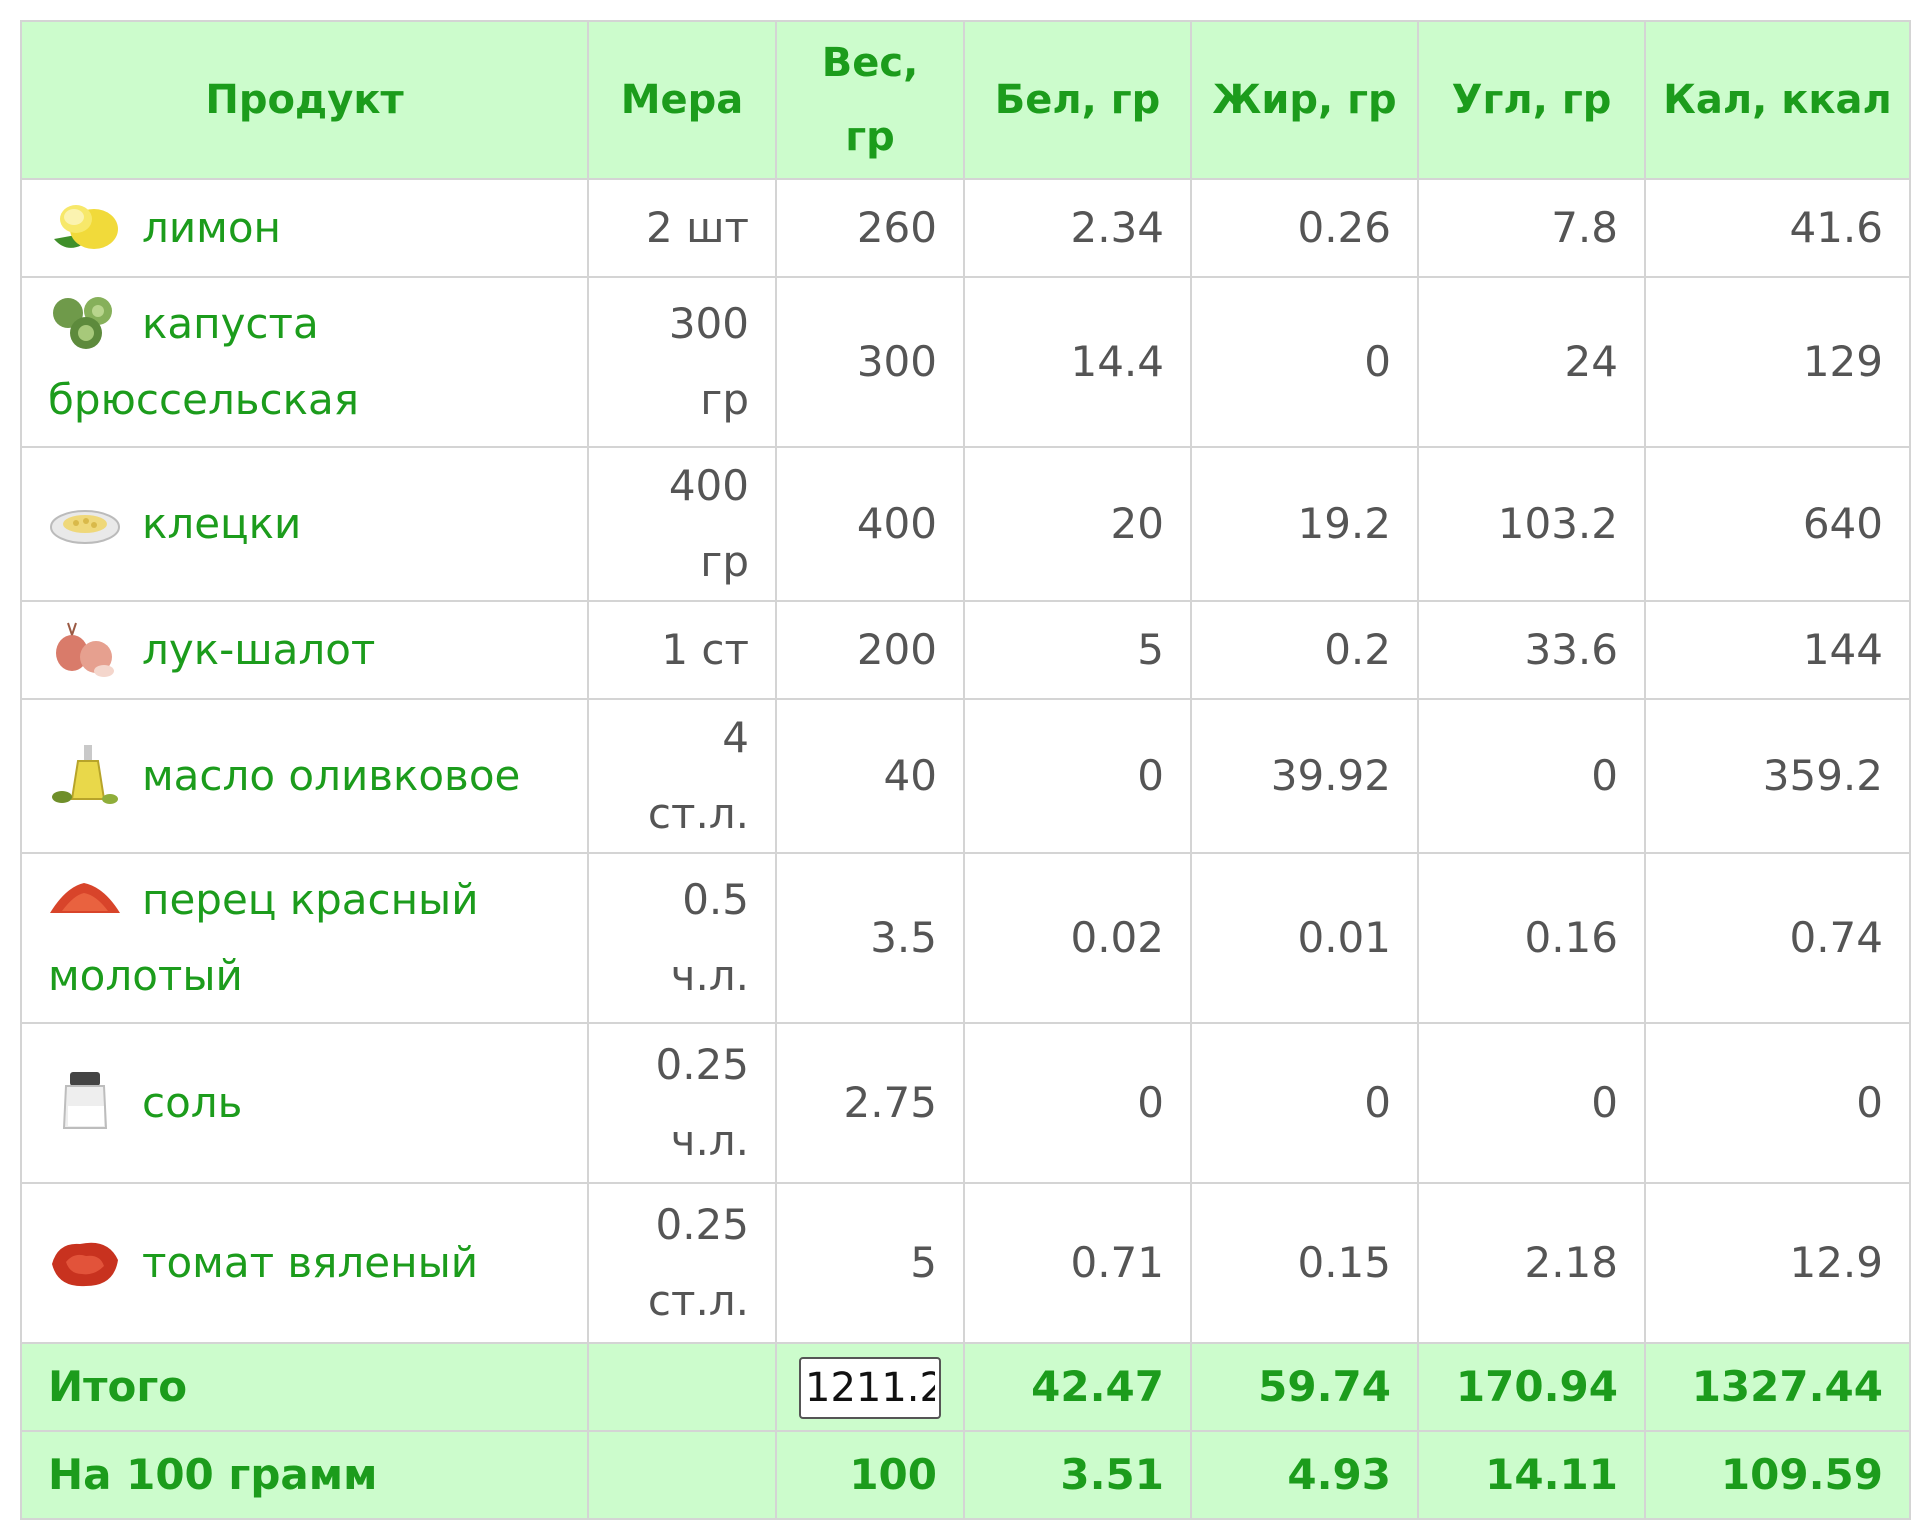 This screenshot has height=1520, width=1920. What do you see at coordinates (1077, 100) in the screenshot?
I see `header-protein: Бел, гр` at bounding box center [1077, 100].